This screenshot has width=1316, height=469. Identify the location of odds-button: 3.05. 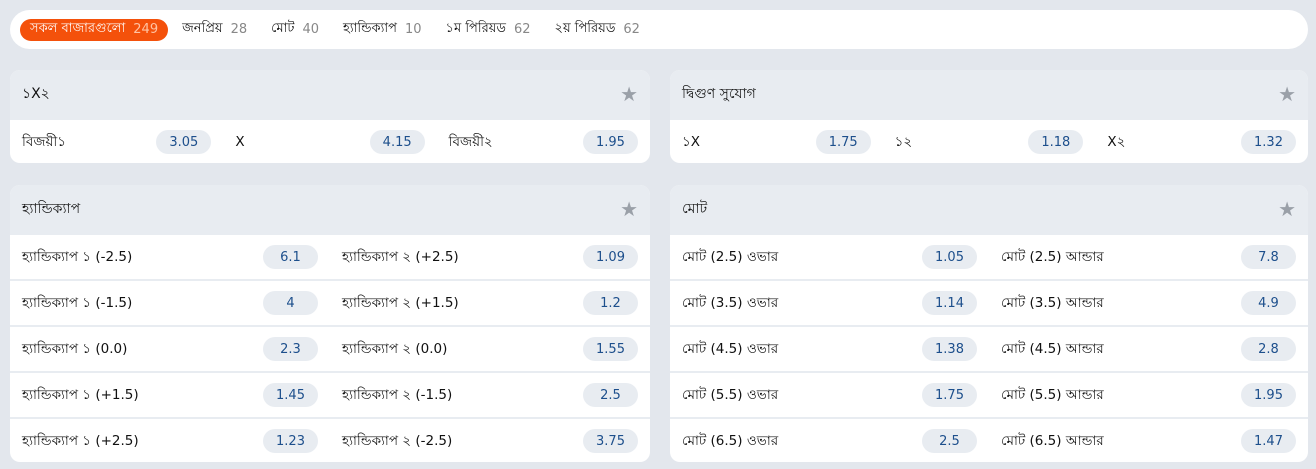
(184, 142).